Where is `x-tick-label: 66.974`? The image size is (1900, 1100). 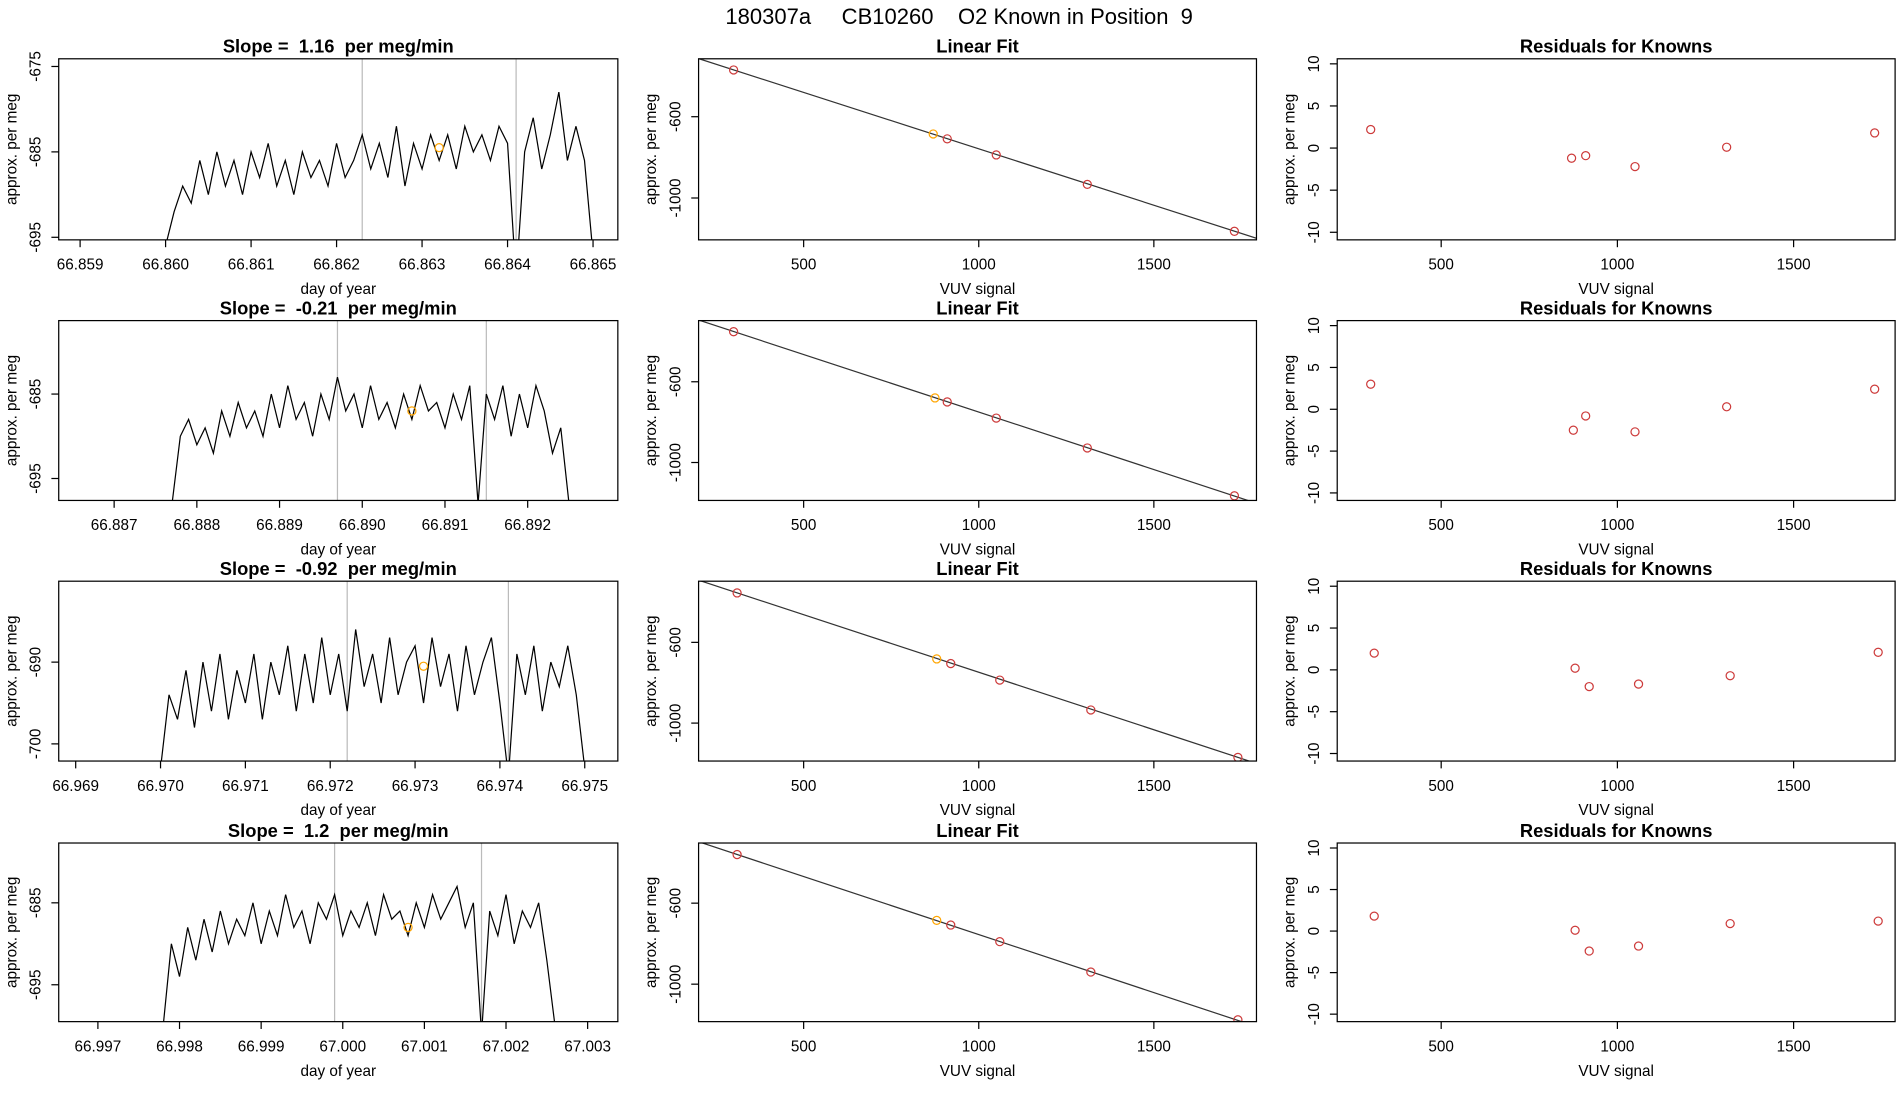
x-tick-label: 66.974 is located at coordinates (500, 786).